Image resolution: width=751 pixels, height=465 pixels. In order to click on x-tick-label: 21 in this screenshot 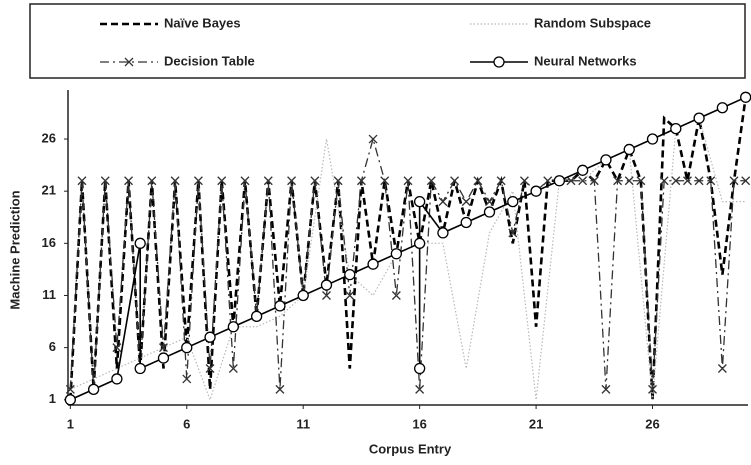, I will do `click(536, 423)`.